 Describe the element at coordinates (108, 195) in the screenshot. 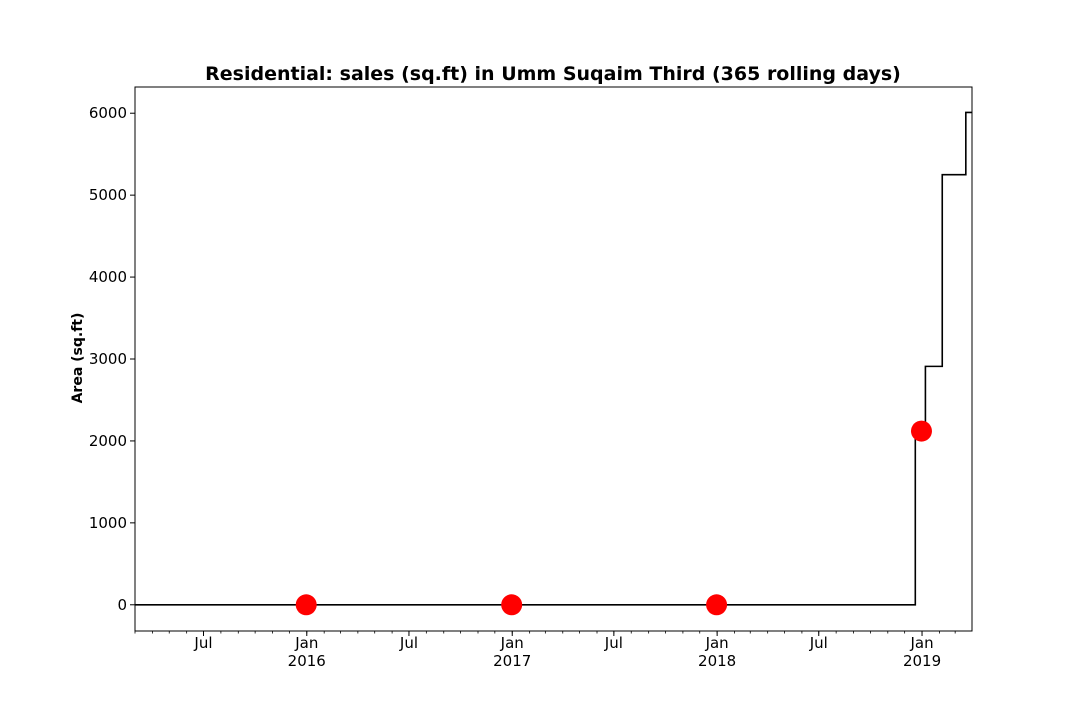

I see `y-tick-label: 5000` at that location.